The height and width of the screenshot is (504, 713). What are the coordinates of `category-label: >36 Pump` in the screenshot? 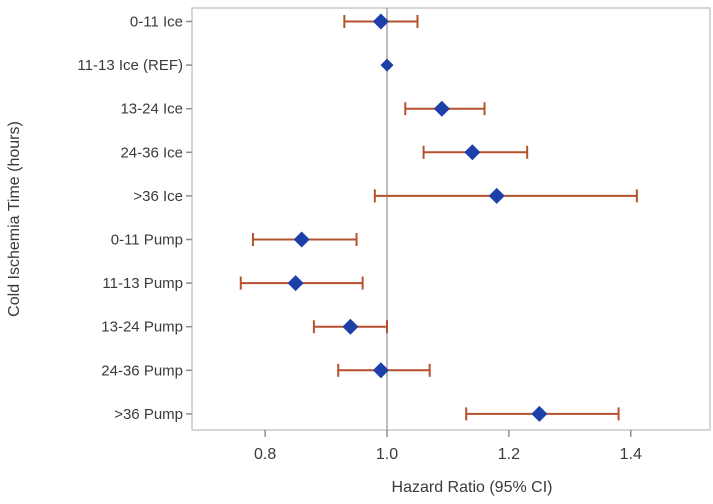 It's located at (148, 414).